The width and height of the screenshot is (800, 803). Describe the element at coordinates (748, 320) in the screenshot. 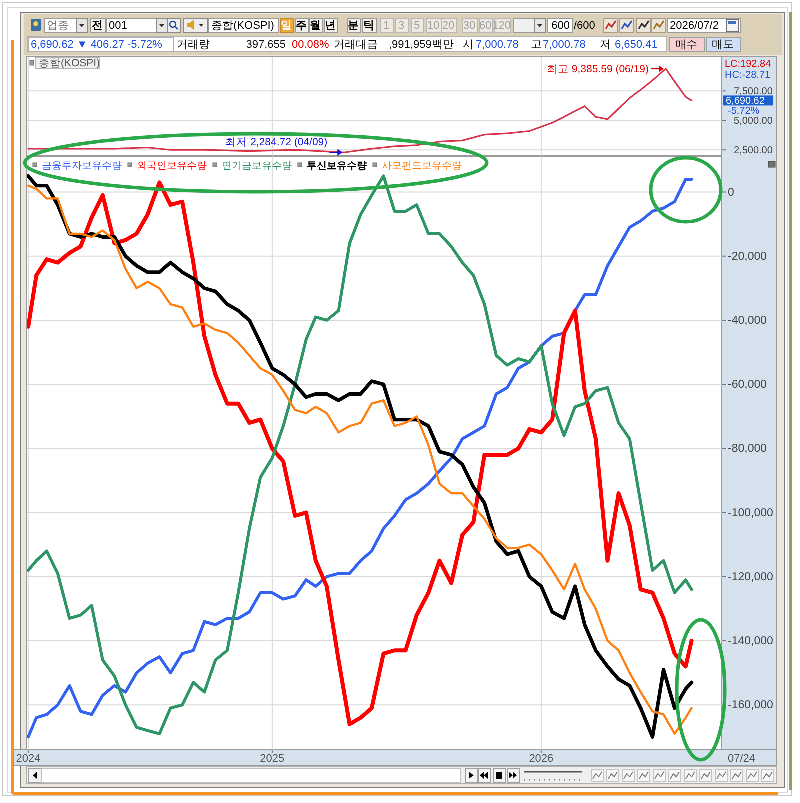

I see `y-tick-label: -40,000` at that location.